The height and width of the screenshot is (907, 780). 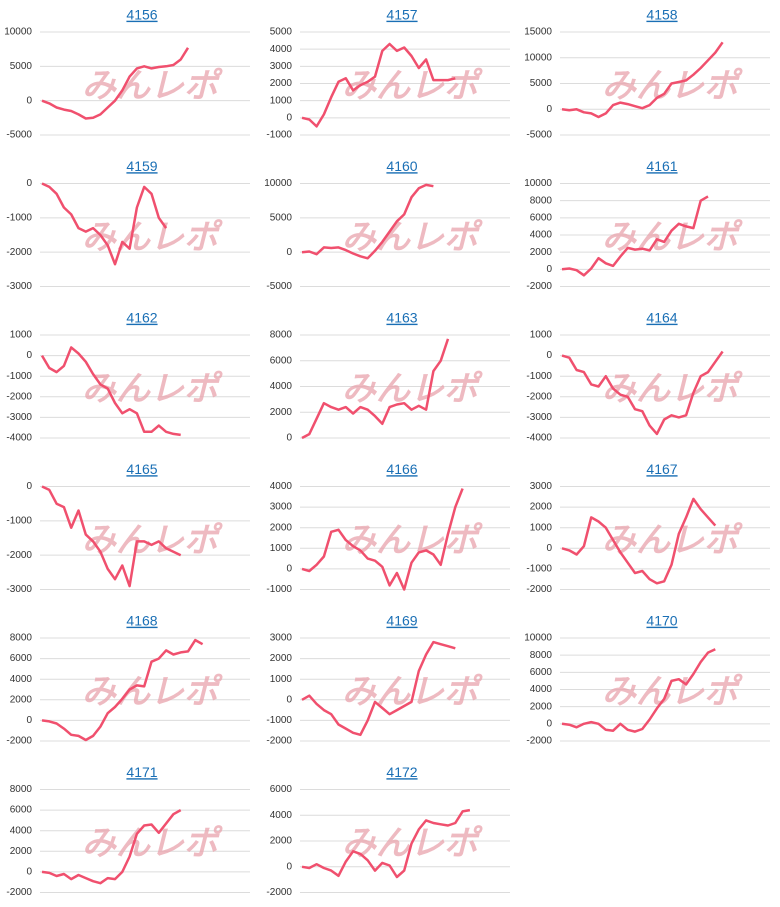 What do you see at coordinates (141, 15) in the screenshot?
I see `chart-title: 4156` at bounding box center [141, 15].